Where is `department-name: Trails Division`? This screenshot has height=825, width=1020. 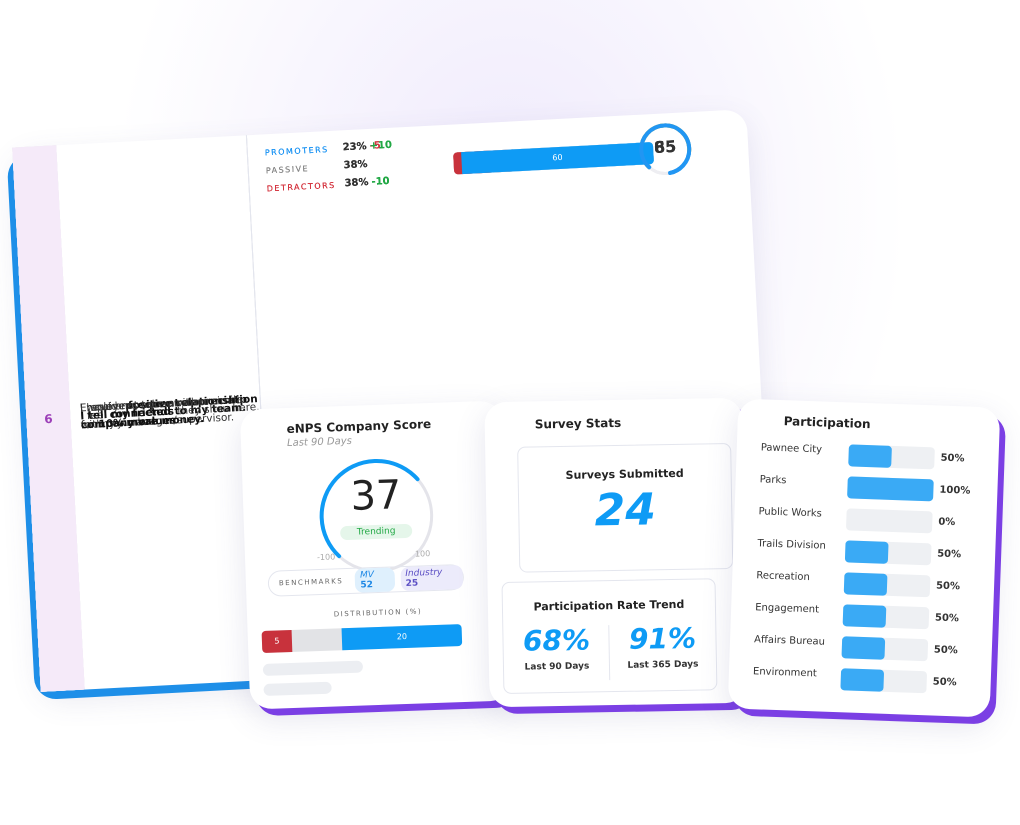
department-name: Trails Division is located at coordinates (792, 545).